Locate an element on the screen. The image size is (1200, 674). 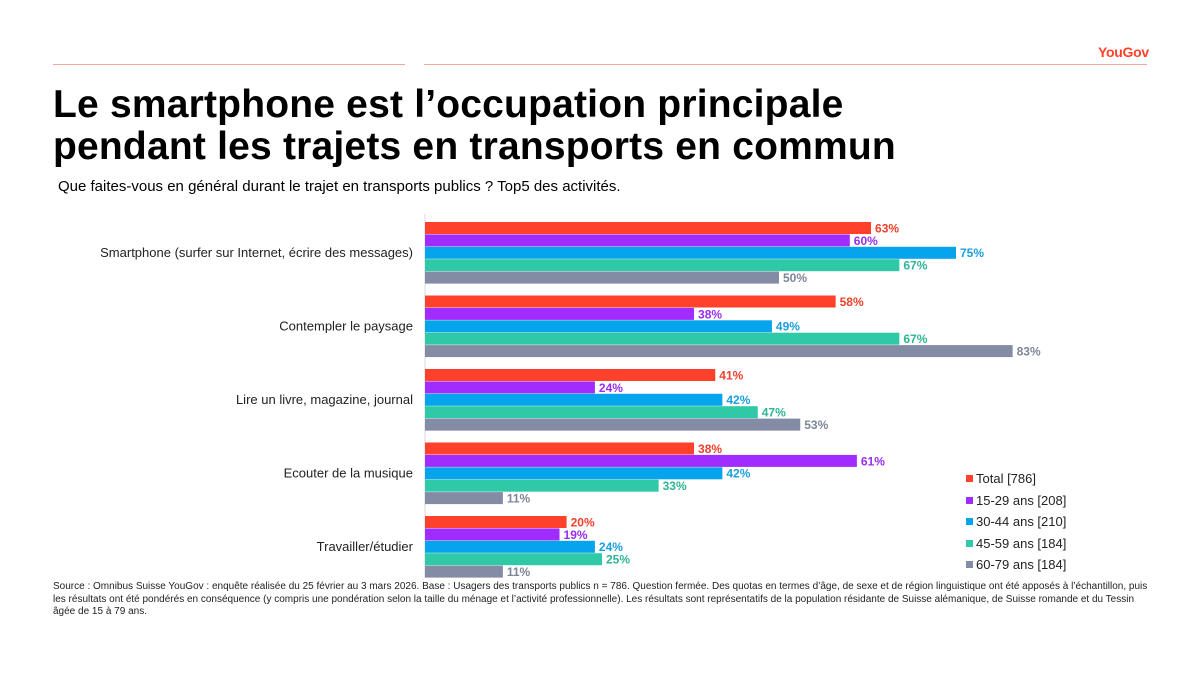
category-label: Travailler/étudier is located at coordinates (365, 546).